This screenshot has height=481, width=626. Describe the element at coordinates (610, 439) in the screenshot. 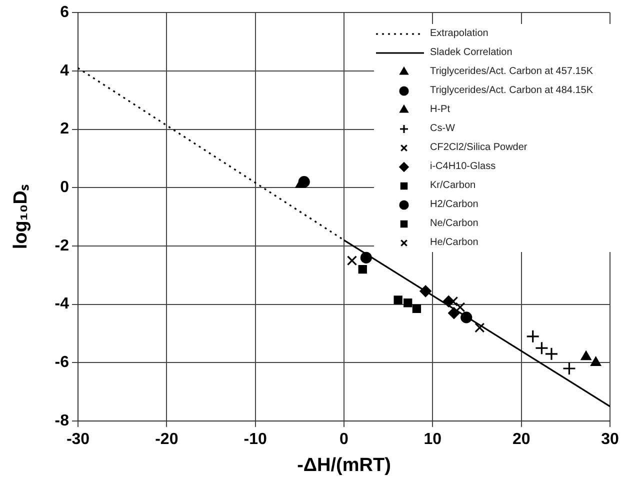

I see `x-tick-label: 30` at that location.